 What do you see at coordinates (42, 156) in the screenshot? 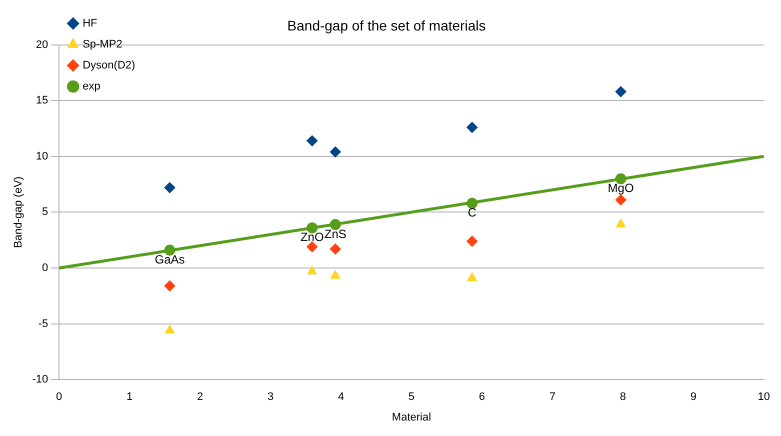
I see `y-tick-label: 10` at bounding box center [42, 156].